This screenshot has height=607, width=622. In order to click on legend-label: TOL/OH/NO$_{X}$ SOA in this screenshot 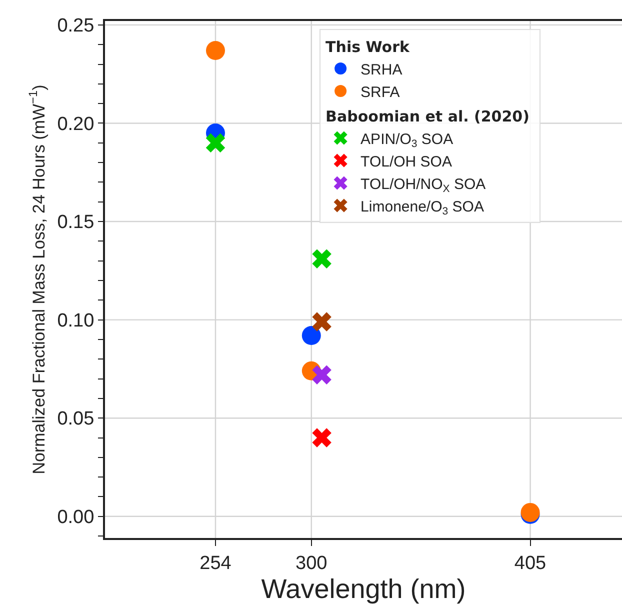, I will do `click(423, 186)`.